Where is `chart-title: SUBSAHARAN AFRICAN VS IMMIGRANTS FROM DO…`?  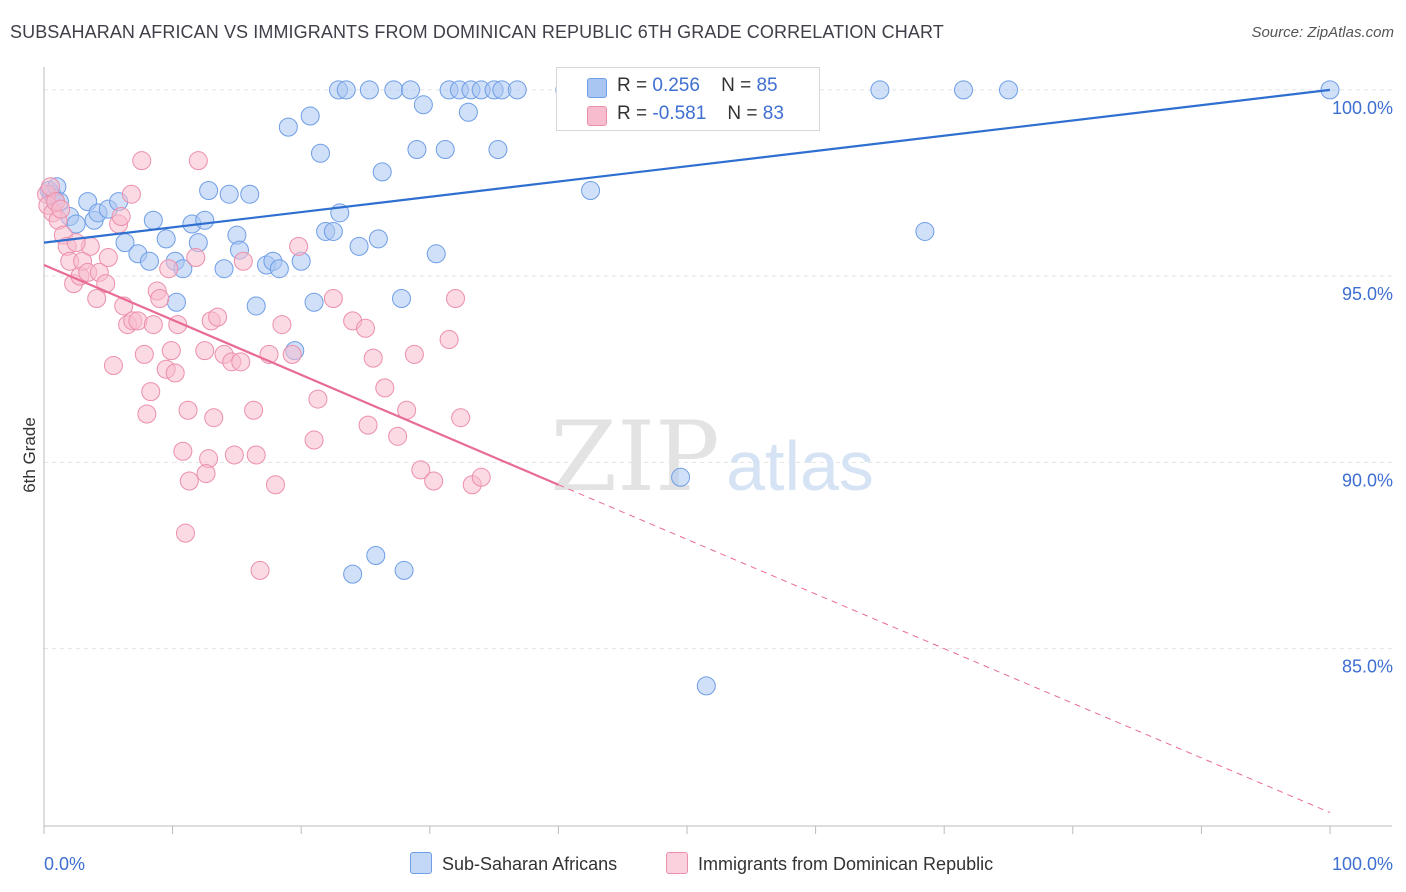 chart-title: SUBSAHARAN AFRICAN VS IMMIGRANTS FROM DO… is located at coordinates (477, 32).